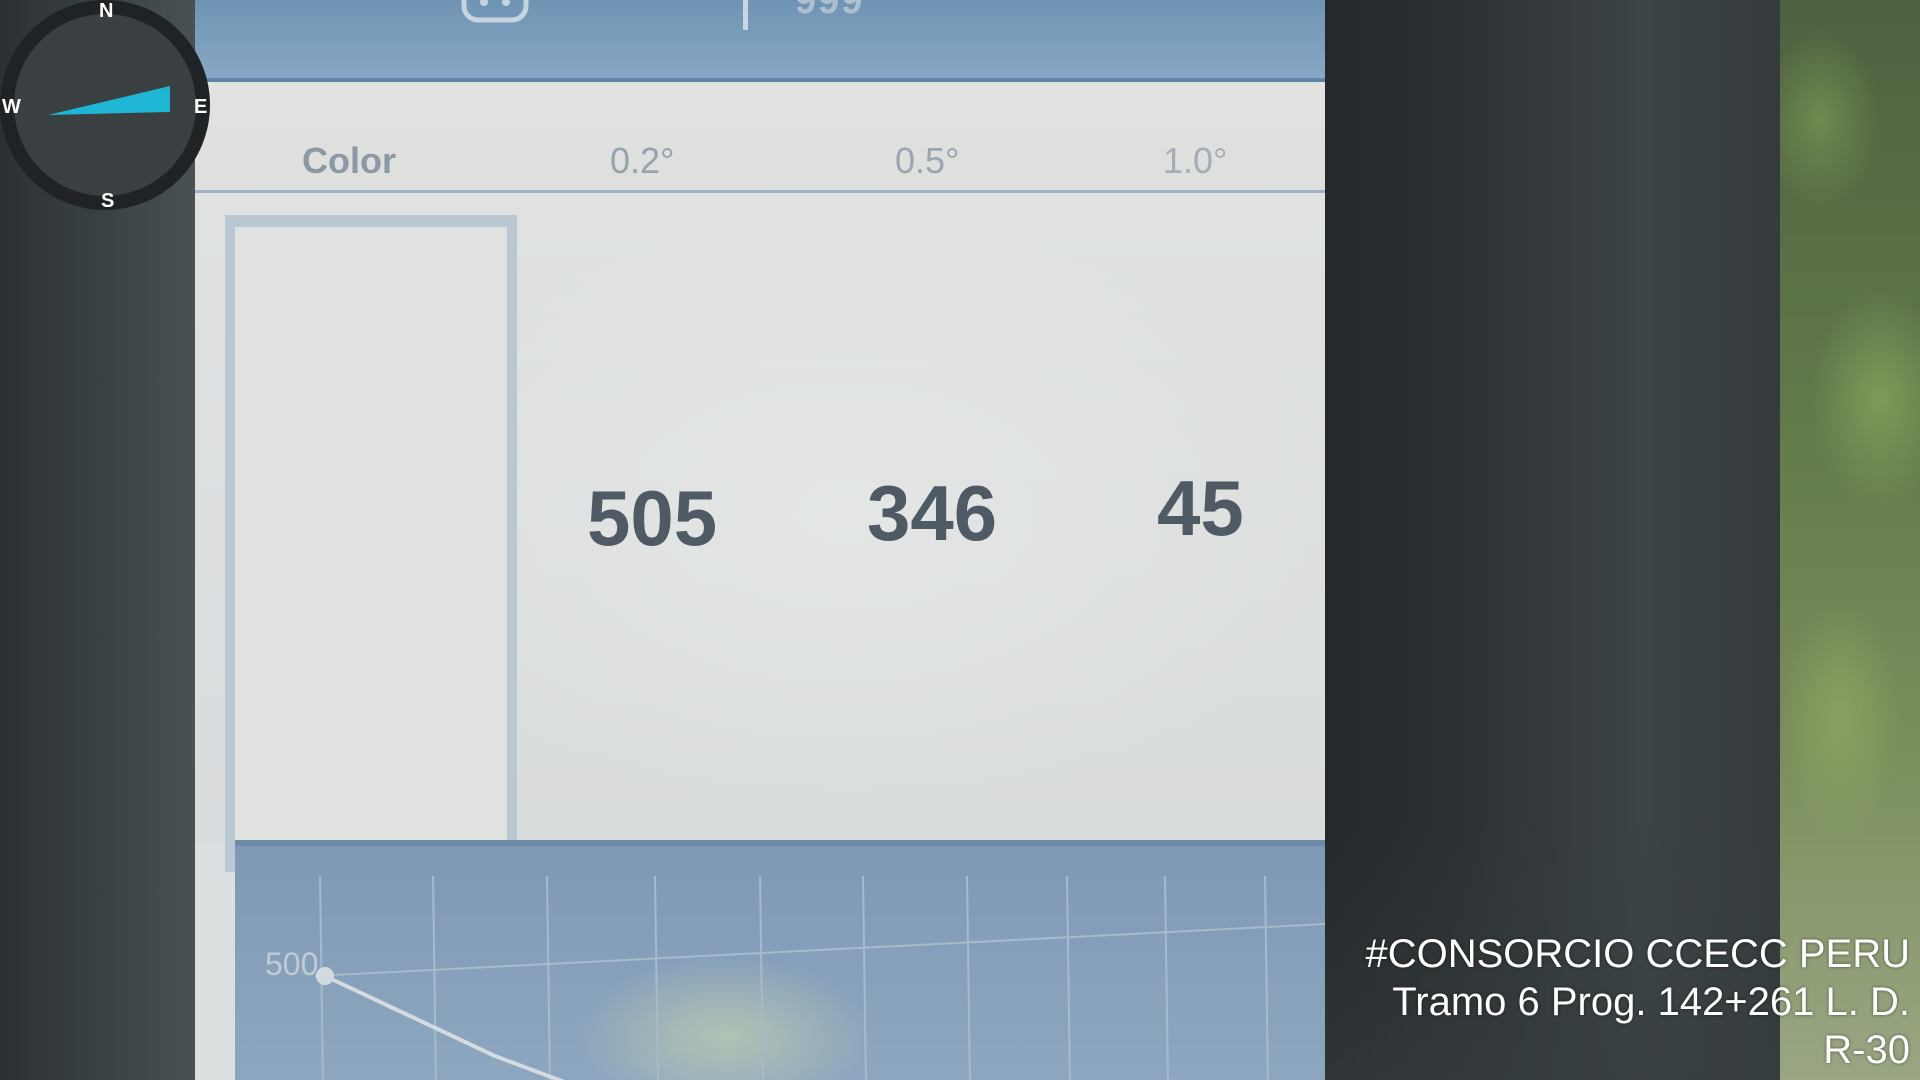  What do you see at coordinates (652, 518) in the screenshot?
I see `reading-0-2: 505` at bounding box center [652, 518].